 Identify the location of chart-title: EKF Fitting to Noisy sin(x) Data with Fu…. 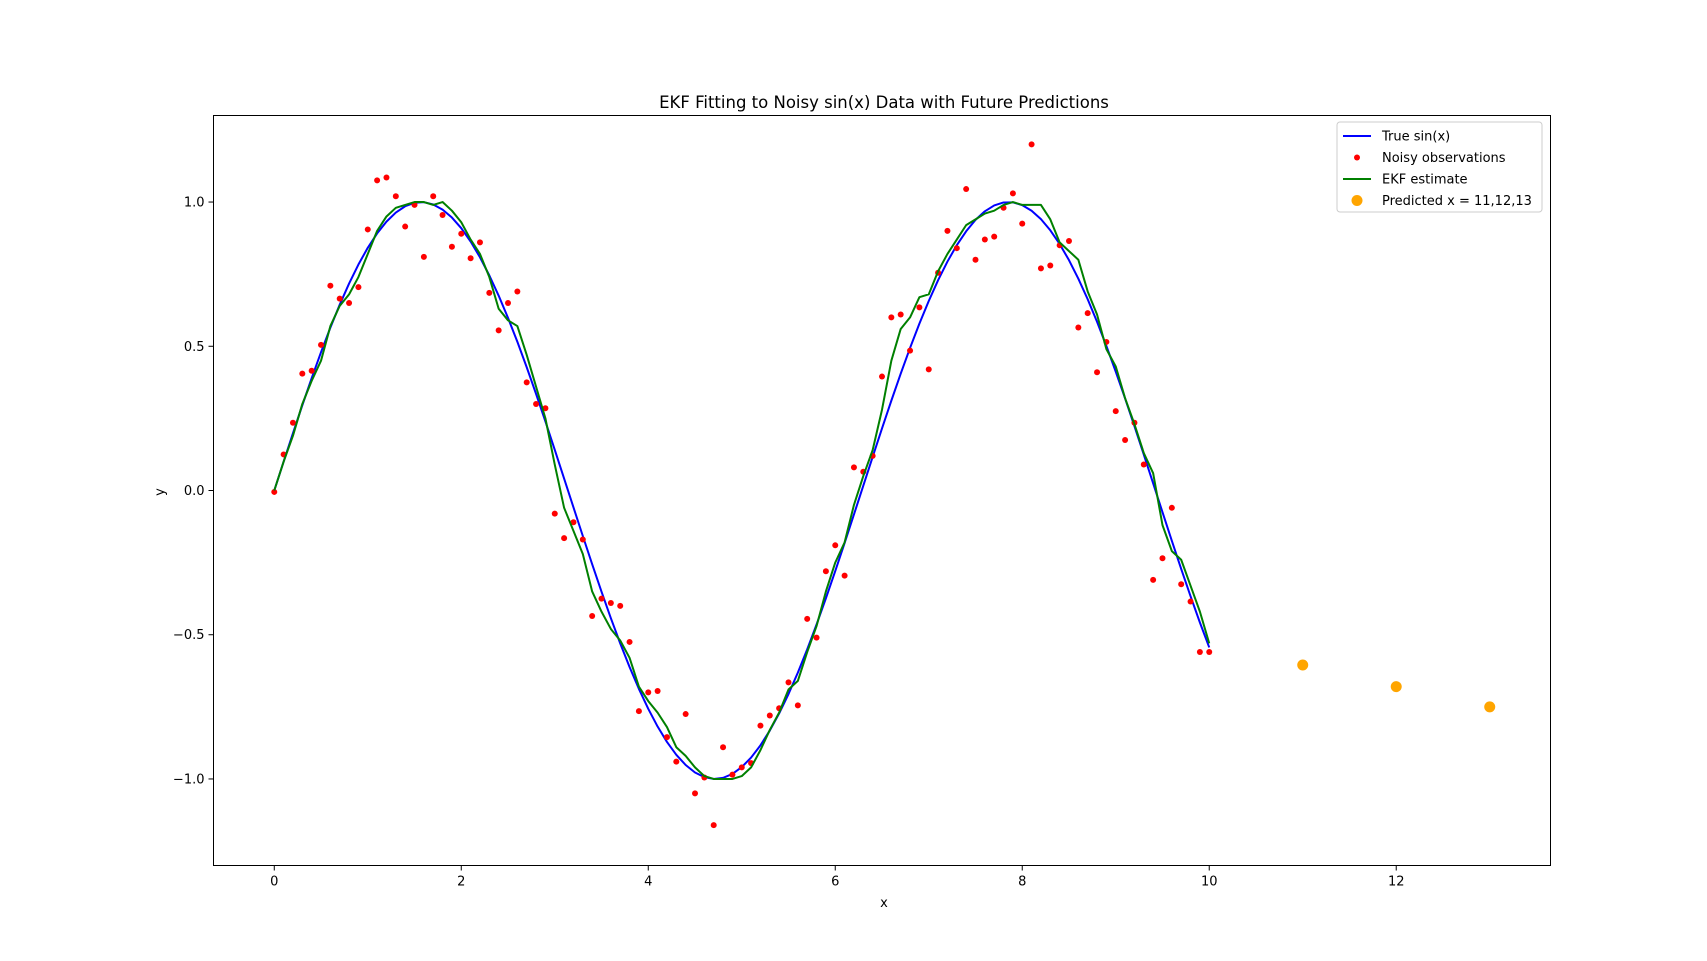
(884, 102).